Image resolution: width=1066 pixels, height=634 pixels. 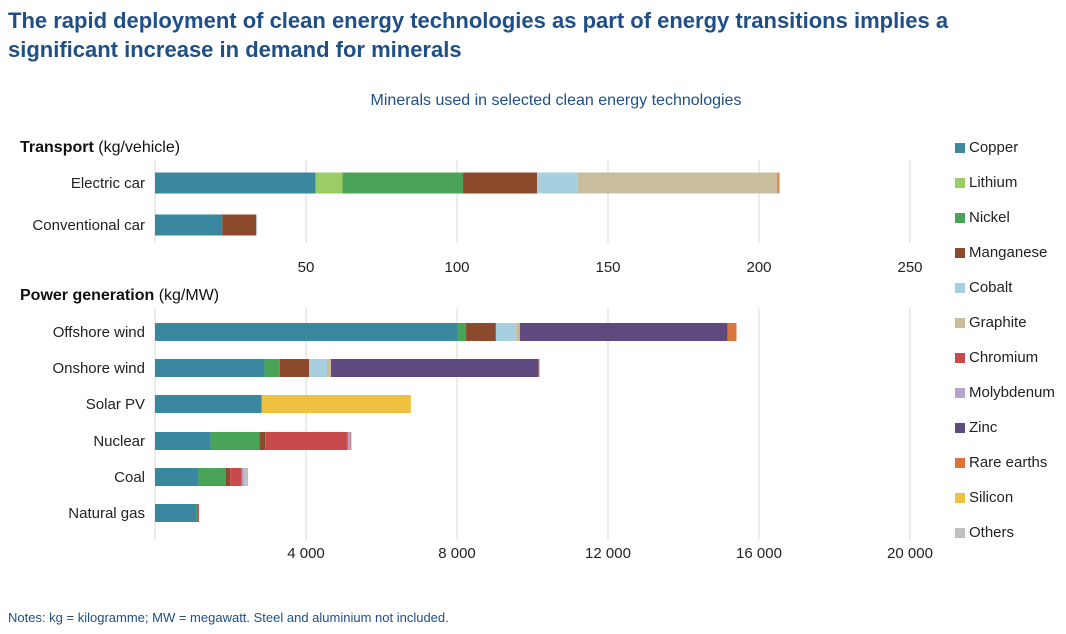 What do you see at coordinates (57, 147) in the screenshot?
I see `transport-panel-name: Transport` at bounding box center [57, 147].